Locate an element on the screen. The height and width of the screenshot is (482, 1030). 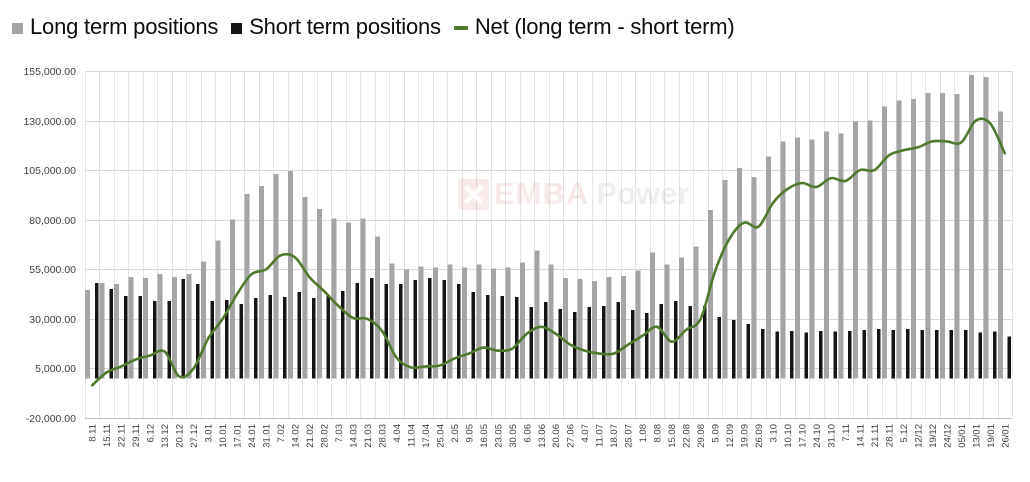
x-axis-tick-label: 17.10 is located at coordinates (803, 436).